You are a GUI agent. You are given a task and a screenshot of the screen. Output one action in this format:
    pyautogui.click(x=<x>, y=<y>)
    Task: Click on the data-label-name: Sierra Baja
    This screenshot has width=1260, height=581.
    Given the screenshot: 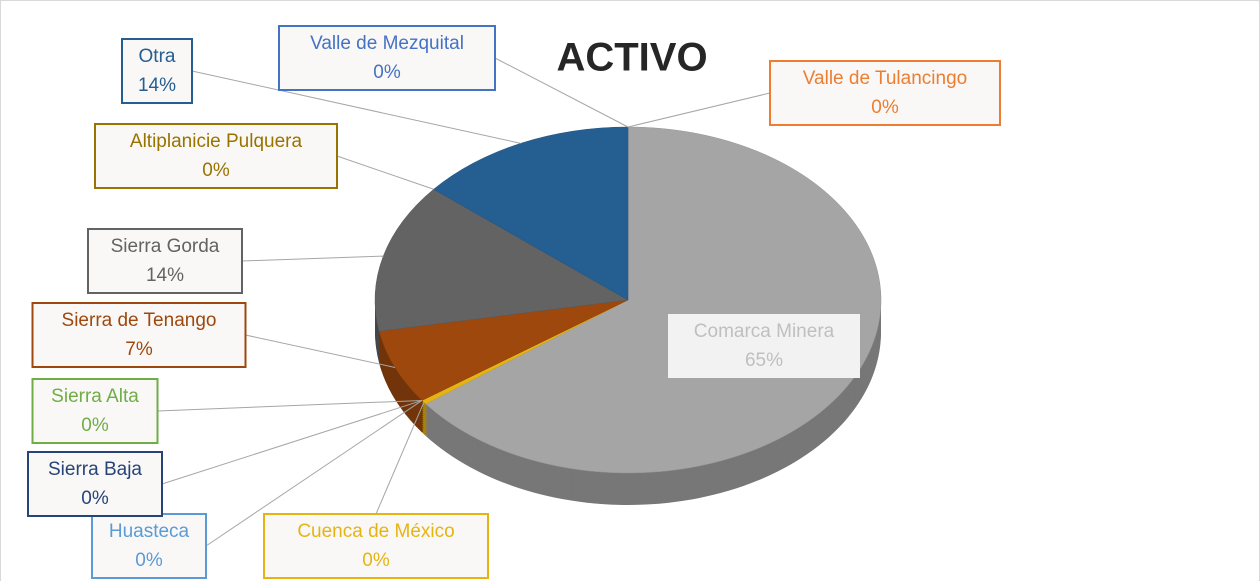 What is the action you would take?
    pyautogui.click(x=95, y=469)
    